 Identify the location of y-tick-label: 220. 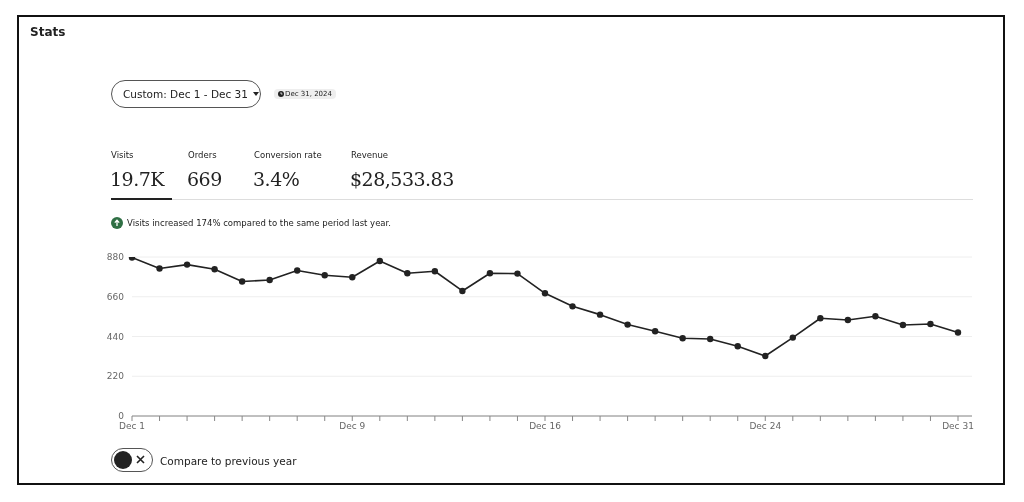
(115, 376).